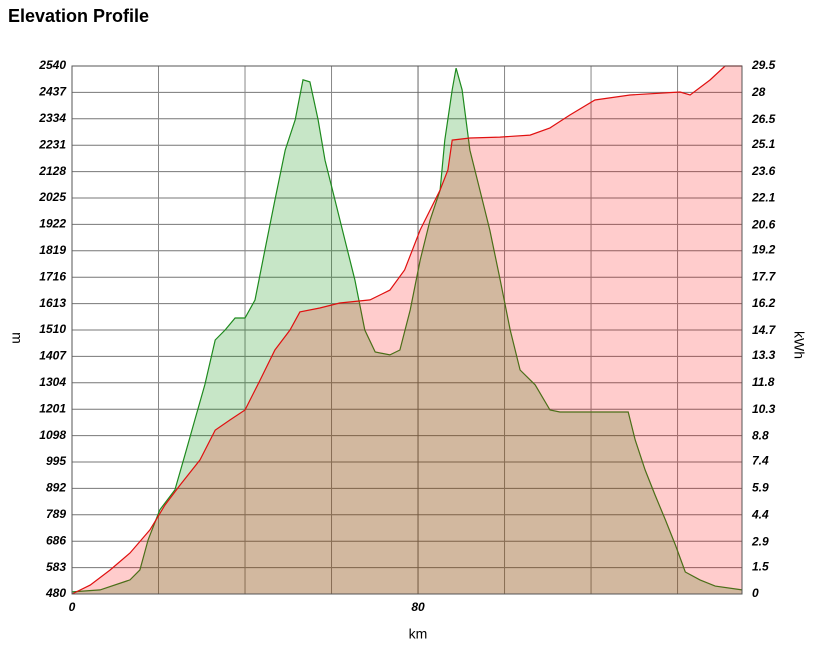 The width and height of the screenshot is (814, 655). What do you see at coordinates (56, 514) in the screenshot?
I see `y-tick-label: 789` at bounding box center [56, 514].